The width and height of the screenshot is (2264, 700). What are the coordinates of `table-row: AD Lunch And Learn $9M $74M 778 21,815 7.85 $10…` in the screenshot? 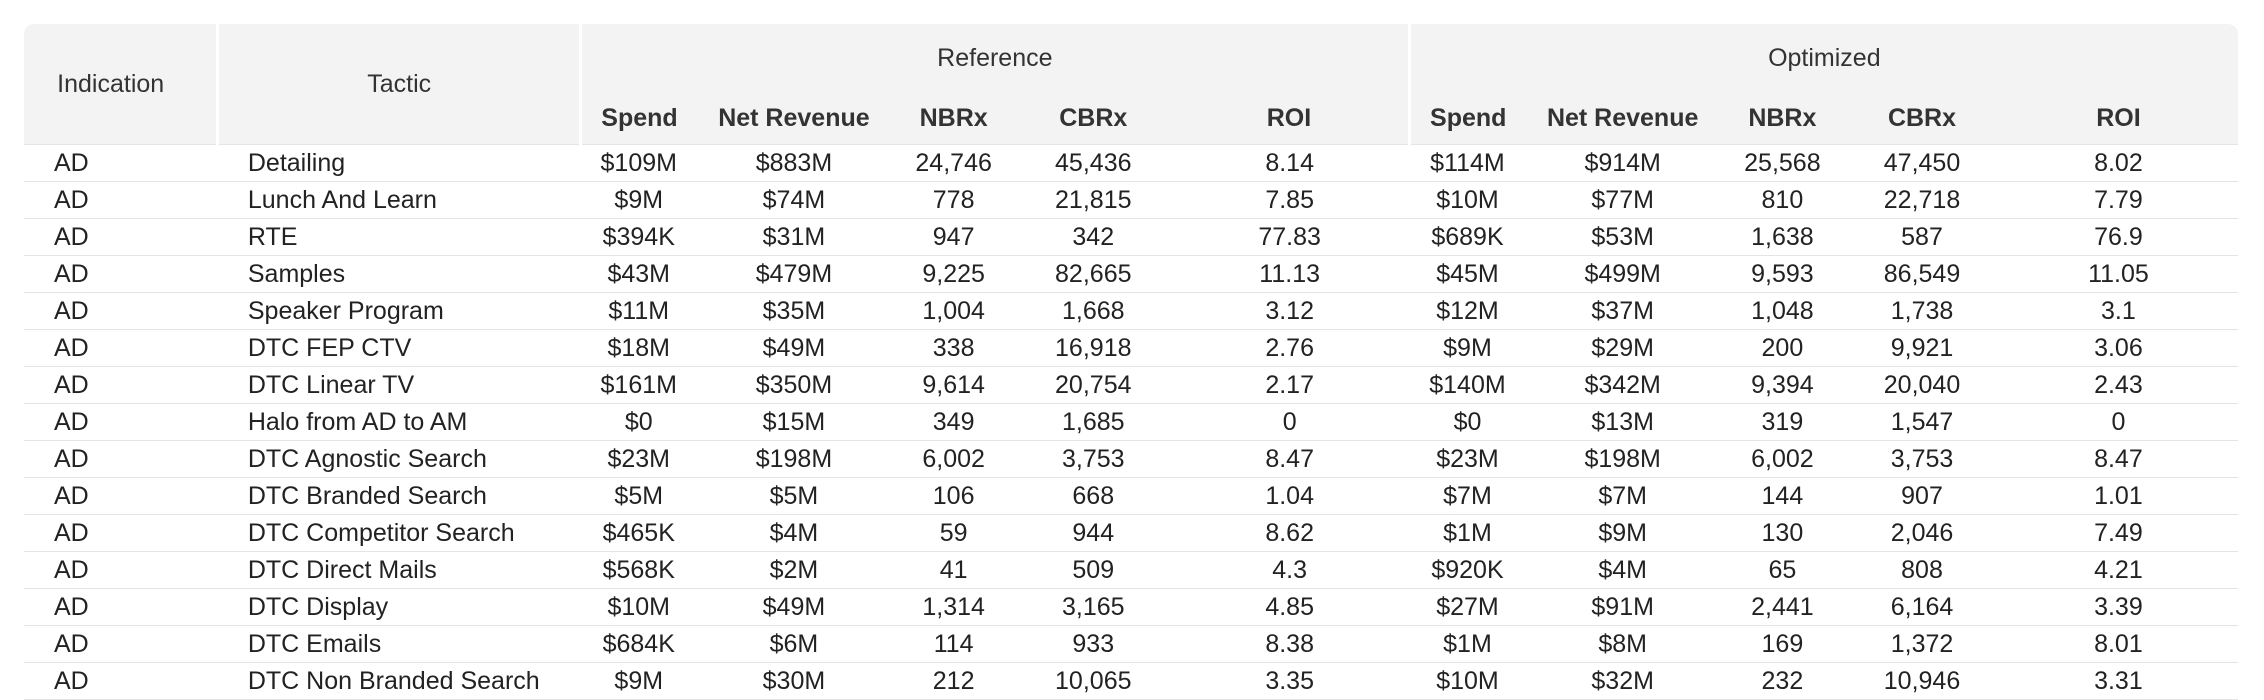 It's located at (1131, 200).